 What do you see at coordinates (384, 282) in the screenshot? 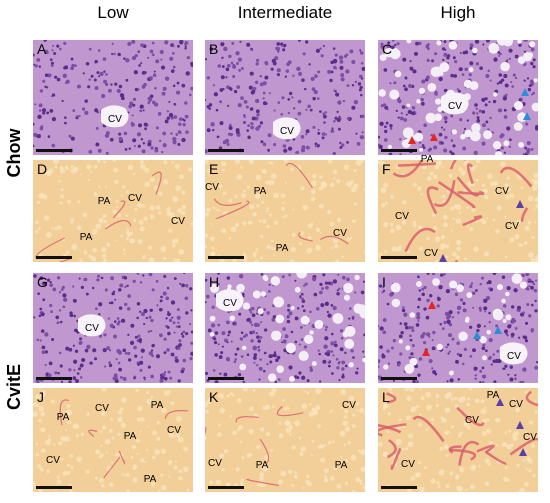
I see `panel-letter: I` at bounding box center [384, 282].